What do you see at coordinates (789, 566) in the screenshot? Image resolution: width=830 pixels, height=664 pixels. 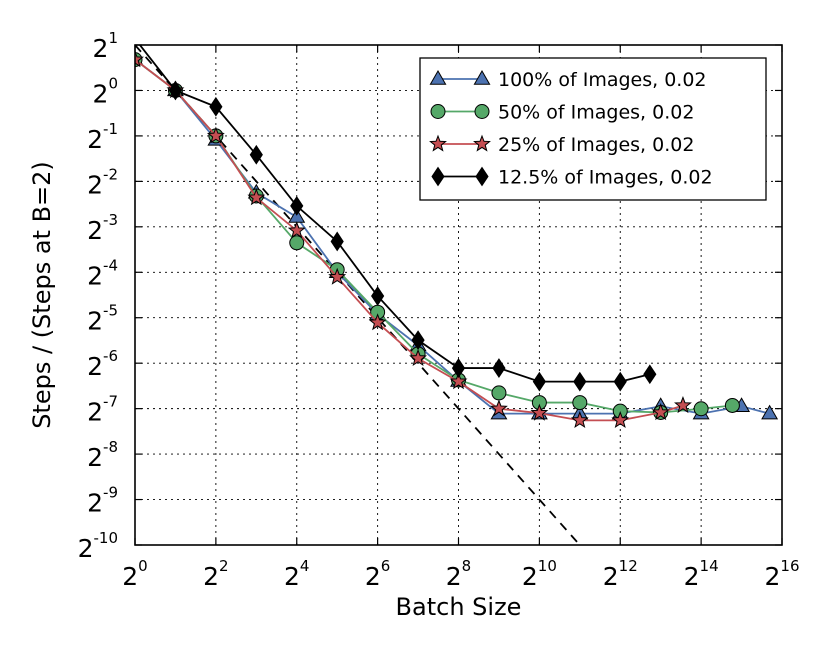 I see `x-tick-exponent: 16` at bounding box center [789, 566].